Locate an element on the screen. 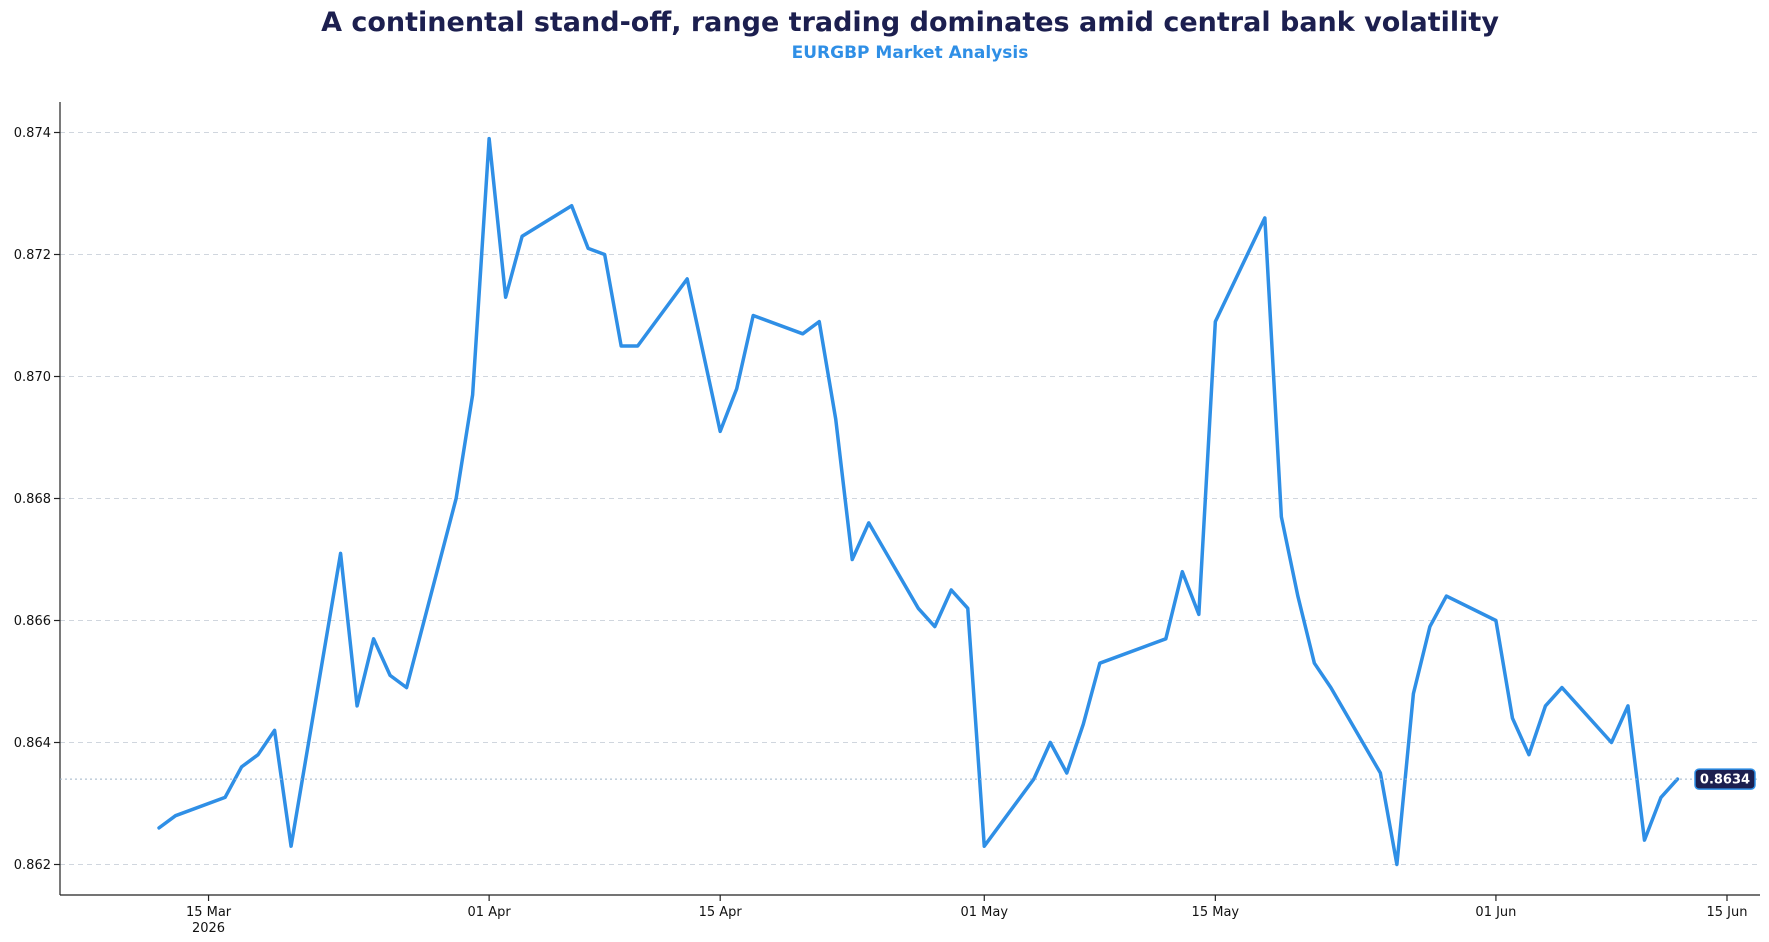  y-tick-label: 0.870 is located at coordinates (32, 377).